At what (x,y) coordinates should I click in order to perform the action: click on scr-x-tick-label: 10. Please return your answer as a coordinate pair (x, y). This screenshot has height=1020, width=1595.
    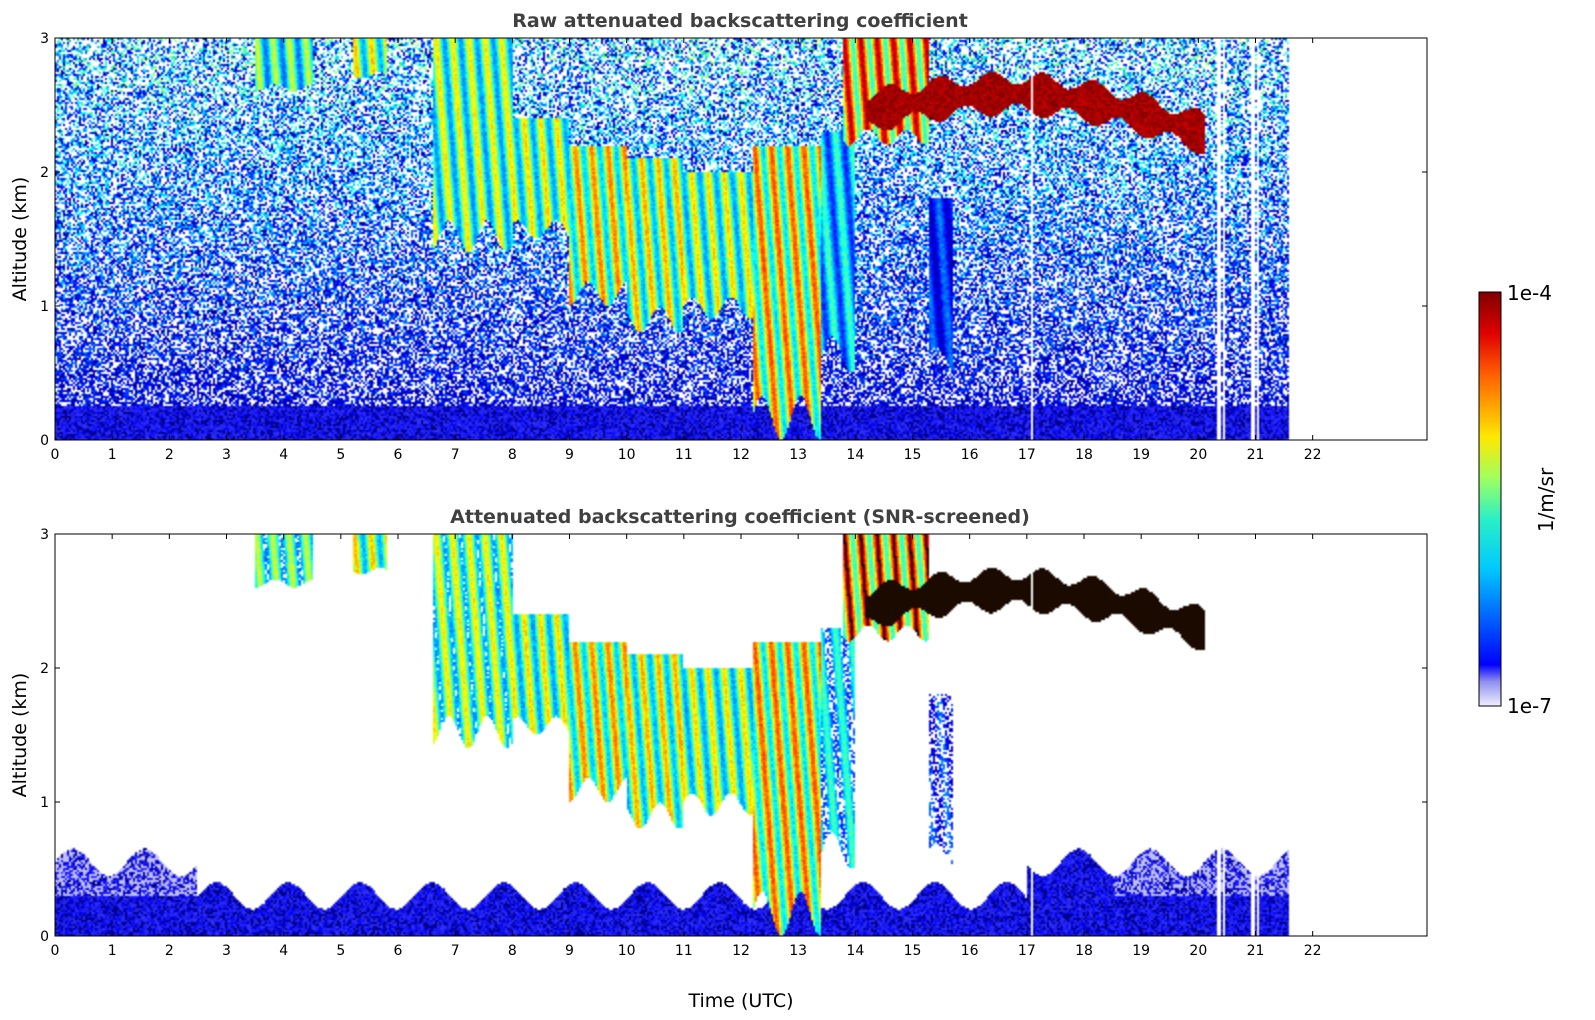
    Looking at the image, I should click on (627, 951).